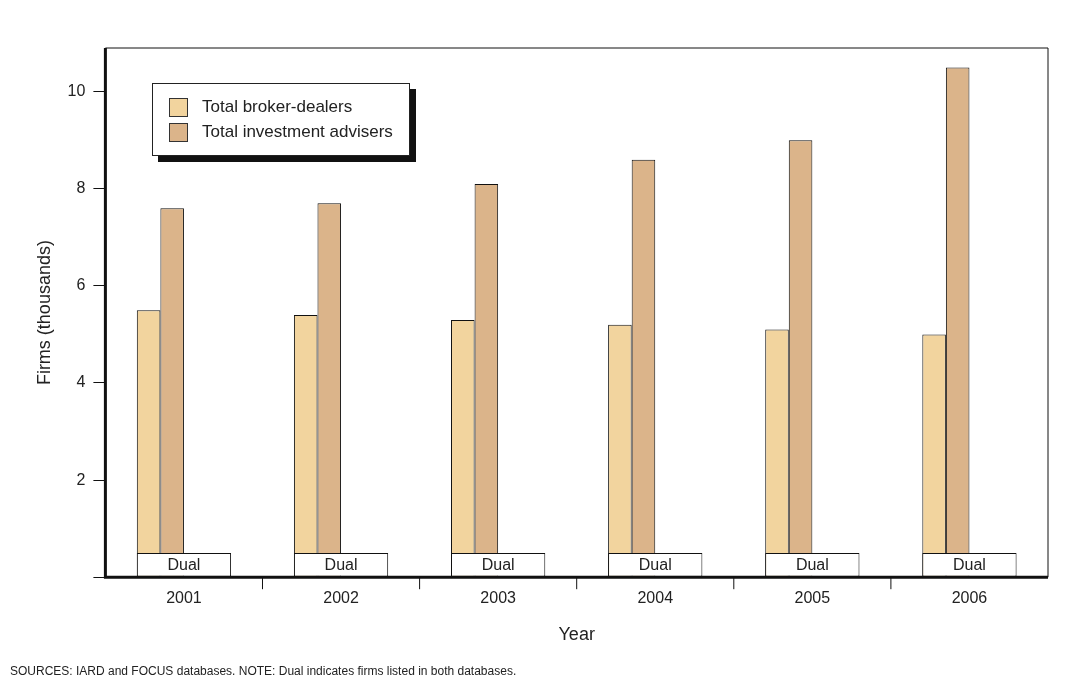 This screenshot has width=1075, height=696. Describe the element at coordinates (498, 598) in the screenshot. I see `x-tick-label: 2003` at that location.